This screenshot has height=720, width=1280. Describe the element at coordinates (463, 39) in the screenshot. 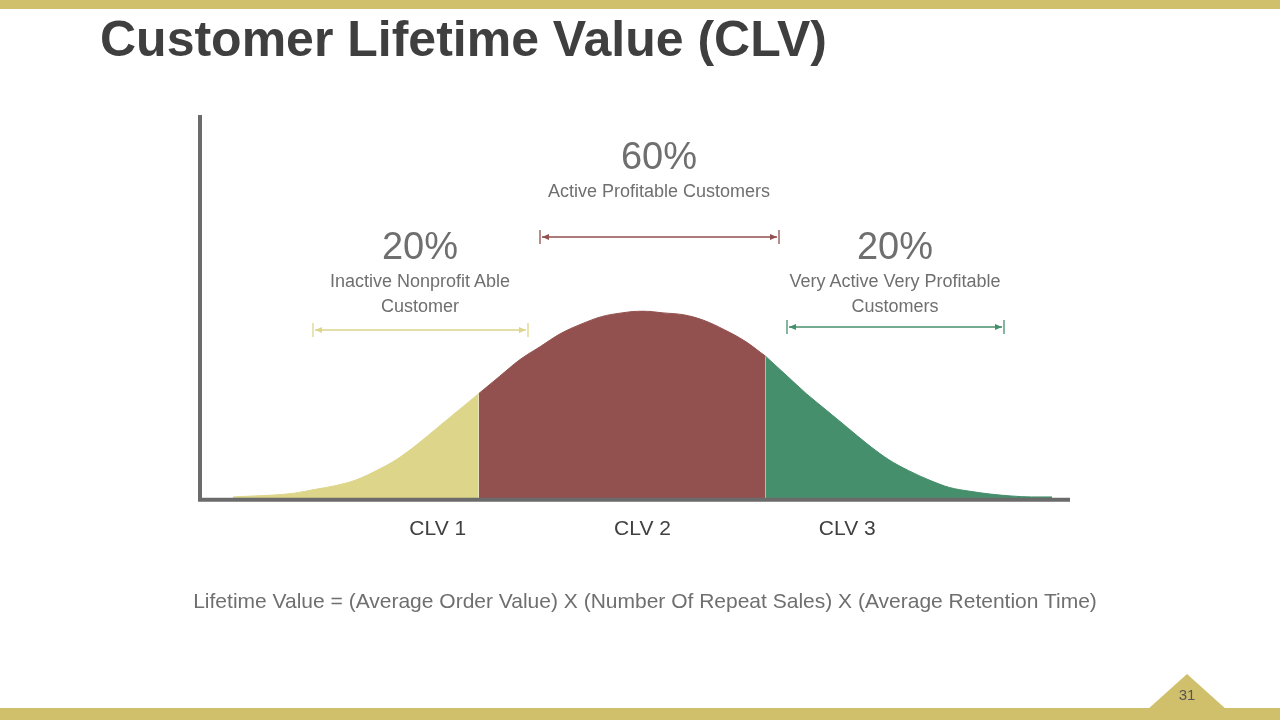

I see `chart-title: Customer Lifetime Value (CLV)` at that location.